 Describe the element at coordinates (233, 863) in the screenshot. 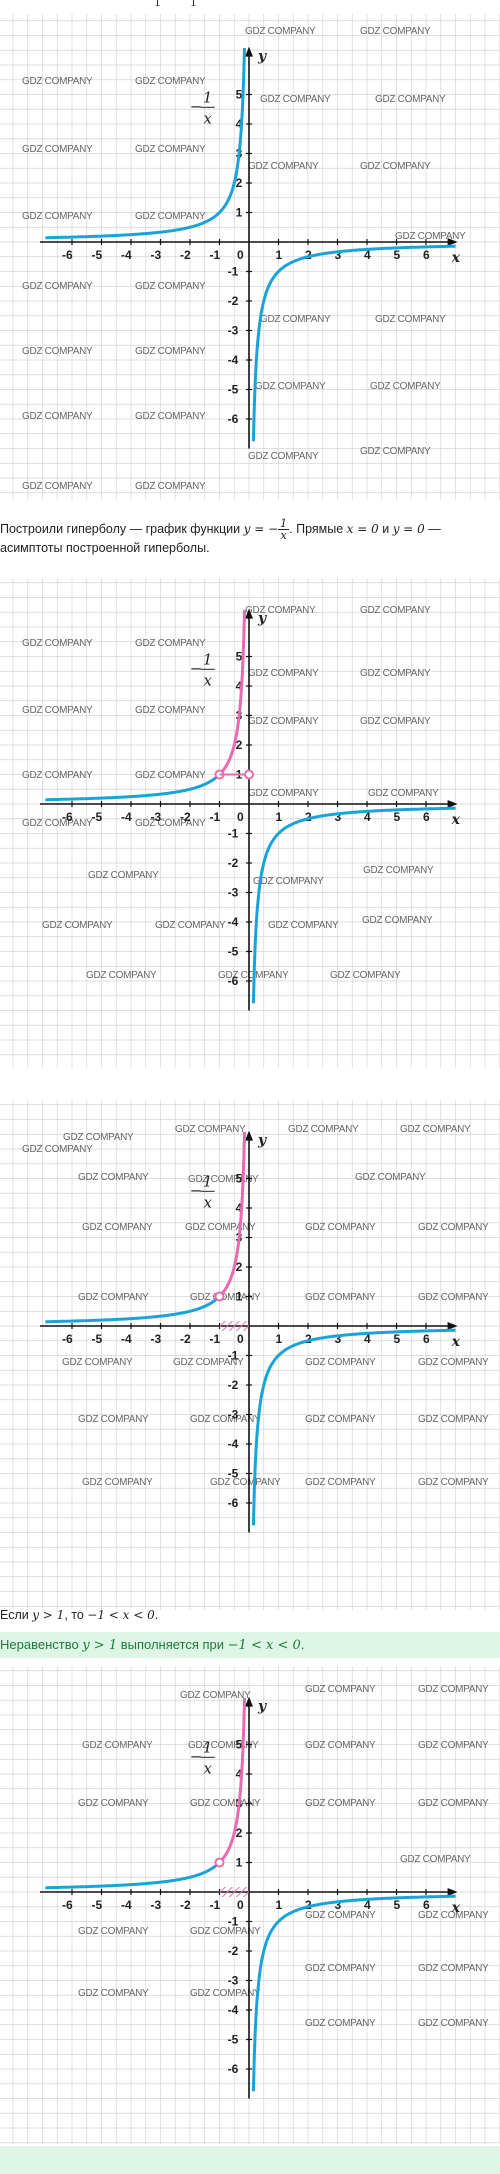

I see `y-tick-label: -2` at that location.